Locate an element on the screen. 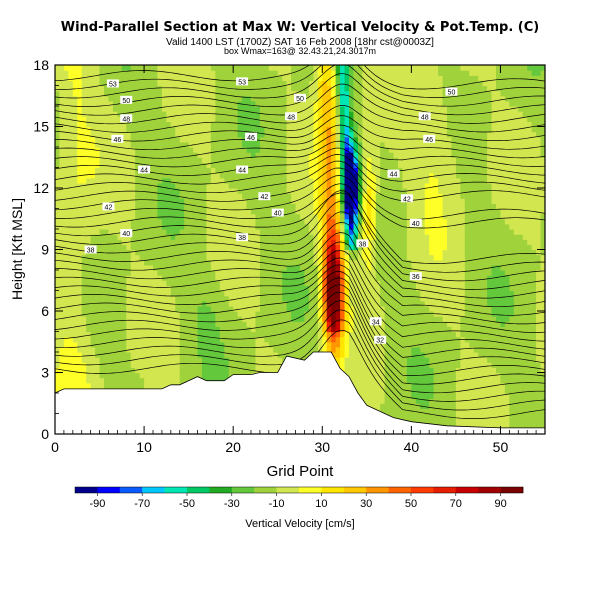  theta-label-text: 34 is located at coordinates (376, 322).